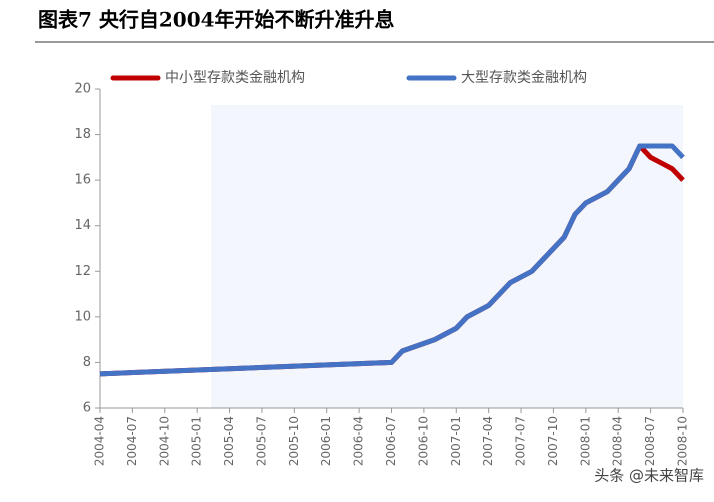  What do you see at coordinates (585, 441) in the screenshot?
I see `x-tick-label: 2008-01` at bounding box center [585, 441].